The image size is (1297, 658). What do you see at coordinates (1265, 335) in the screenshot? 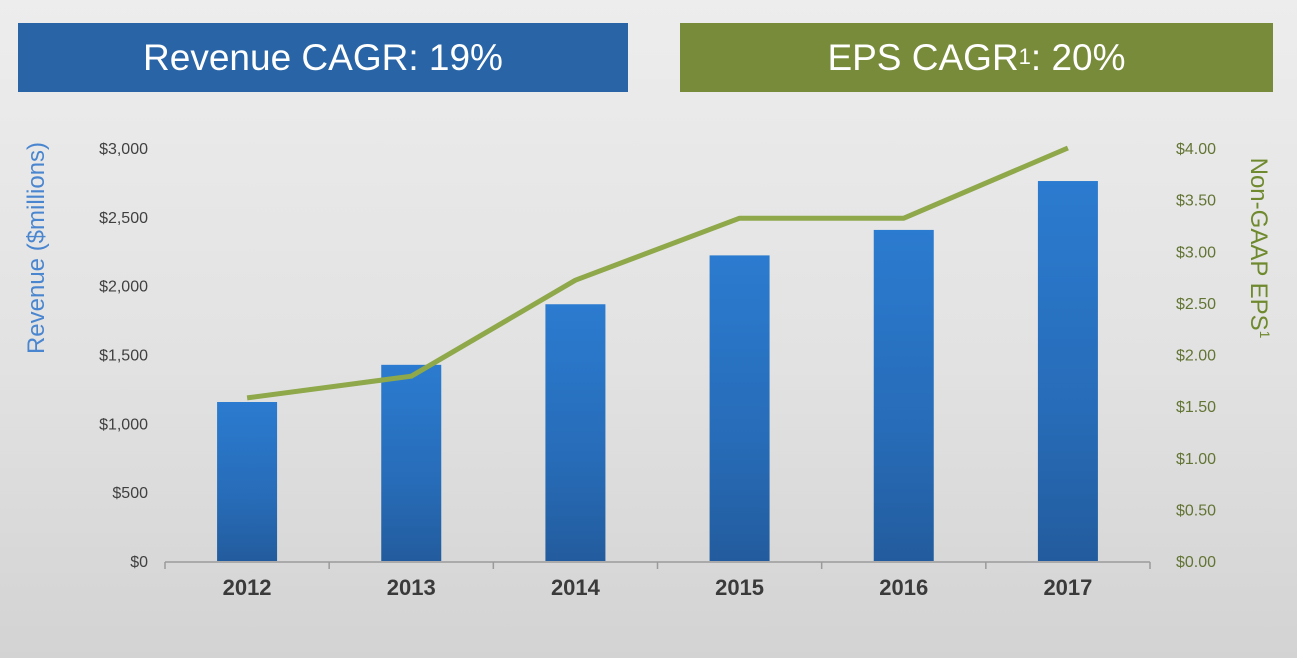
I see `right-axis-label-footnote: 1` at bounding box center [1265, 335].